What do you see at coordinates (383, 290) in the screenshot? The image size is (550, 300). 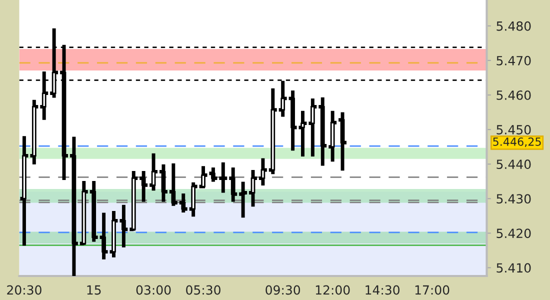 I see `x-tick-label: 14:30` at bounding box center [383, 290].